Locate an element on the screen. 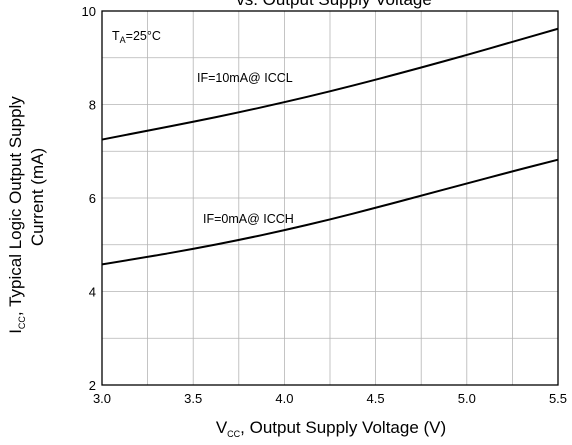 Image resolution: width=572 pixels, height=445 pixels. y-tick-label: 6 is located at coordinates (92, 198).